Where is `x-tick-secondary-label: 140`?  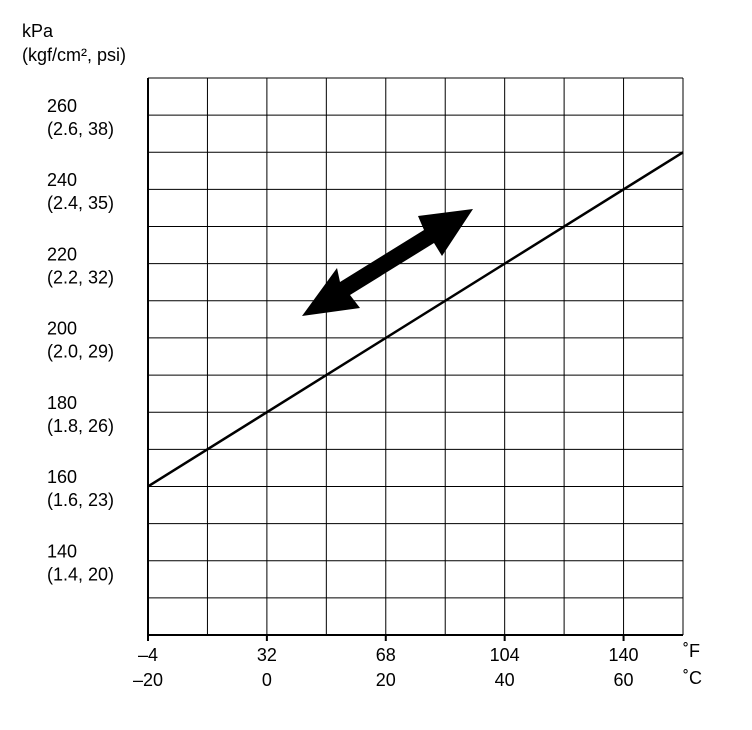
x-tick-secondary-label: 140 is located at coordinates (624, 655).